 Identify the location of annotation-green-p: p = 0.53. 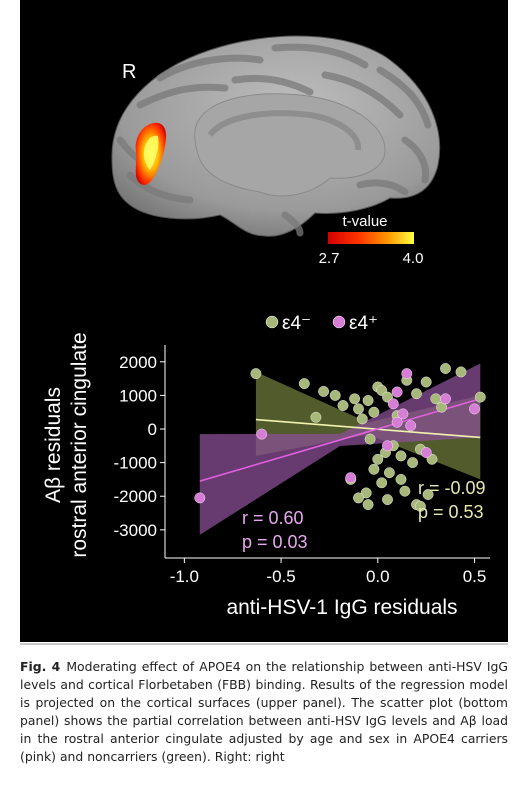
(451, 512).